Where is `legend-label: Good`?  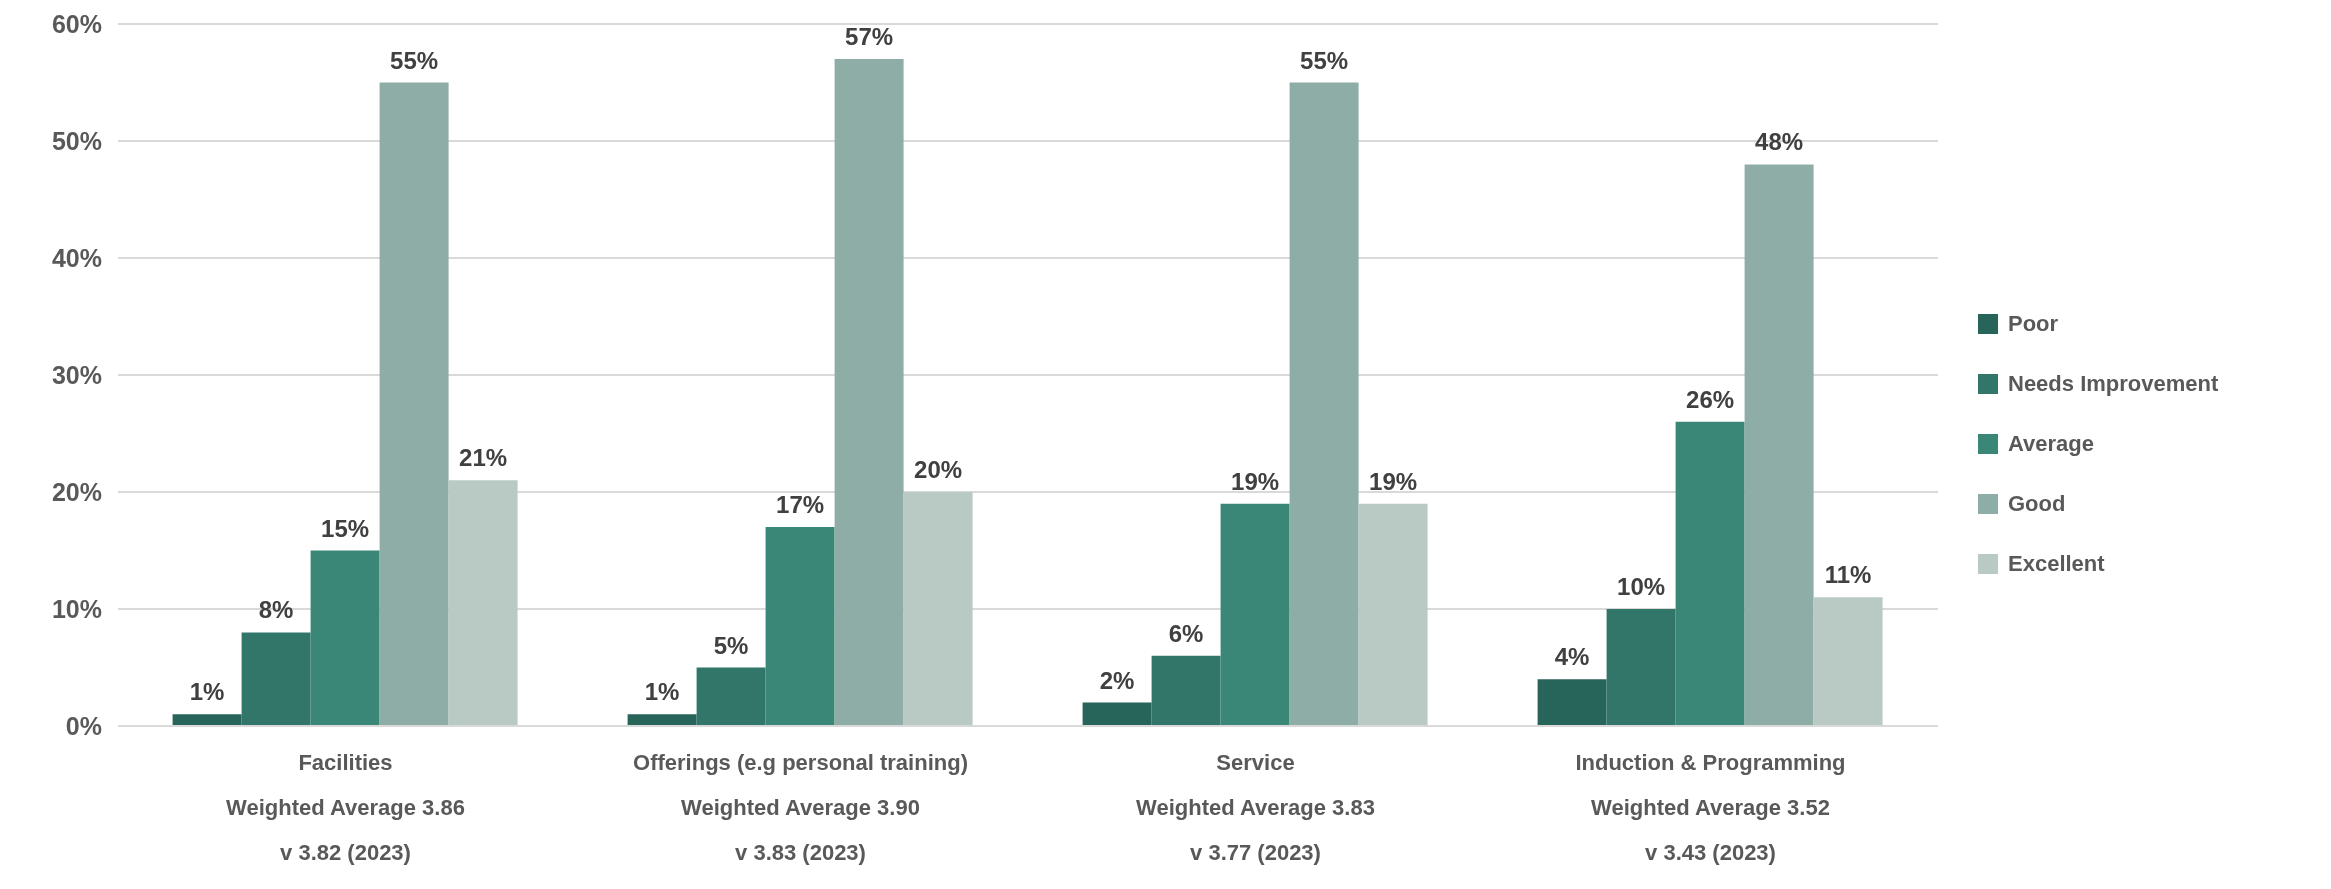
legend-label: Good is located at coordinates (2037, 504).